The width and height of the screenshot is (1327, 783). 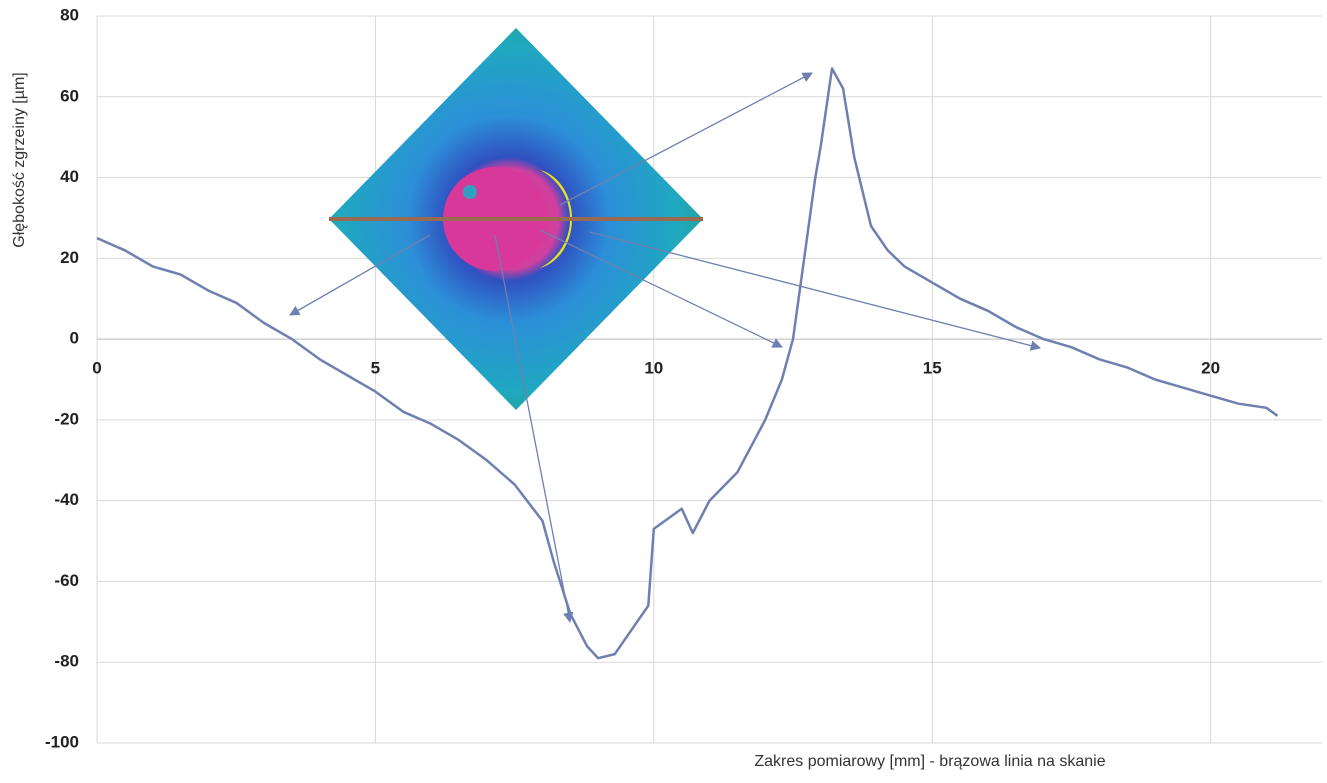 What do you see at coordinates (69, 257) in the screenshot?
I see `y-tick-label: 20` at bounding box center [69, 257].